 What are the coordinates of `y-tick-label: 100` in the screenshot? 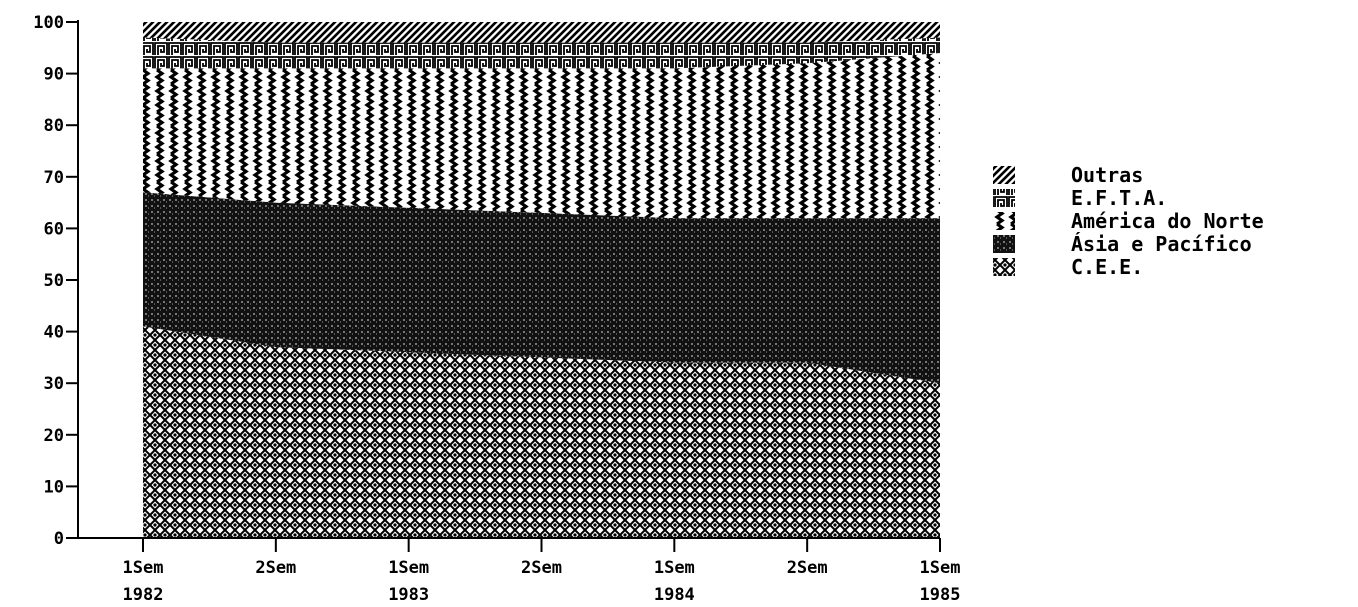 It's located at (48, 23).